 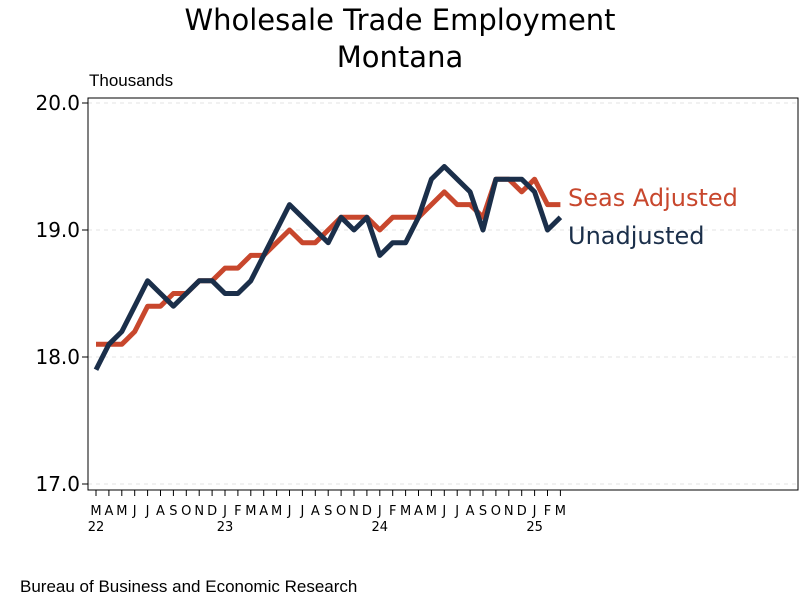 What do you see at coordinates (380, 527) in the screenshot?
I see `x-year-label: 24` at bounding box center [380, 527].